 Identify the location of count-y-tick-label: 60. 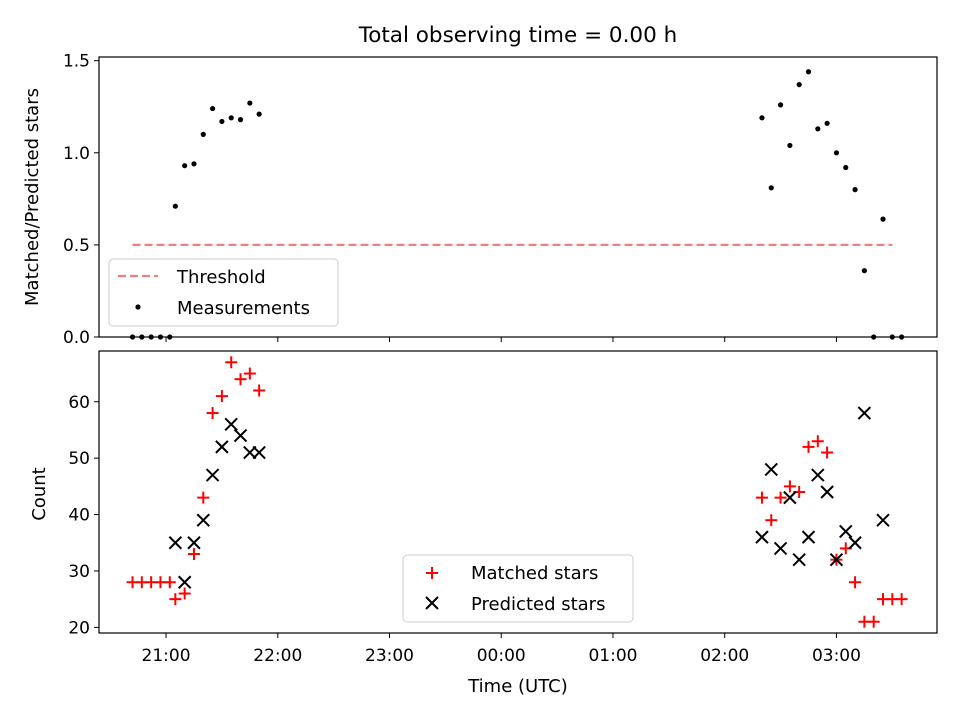
(79, 403).